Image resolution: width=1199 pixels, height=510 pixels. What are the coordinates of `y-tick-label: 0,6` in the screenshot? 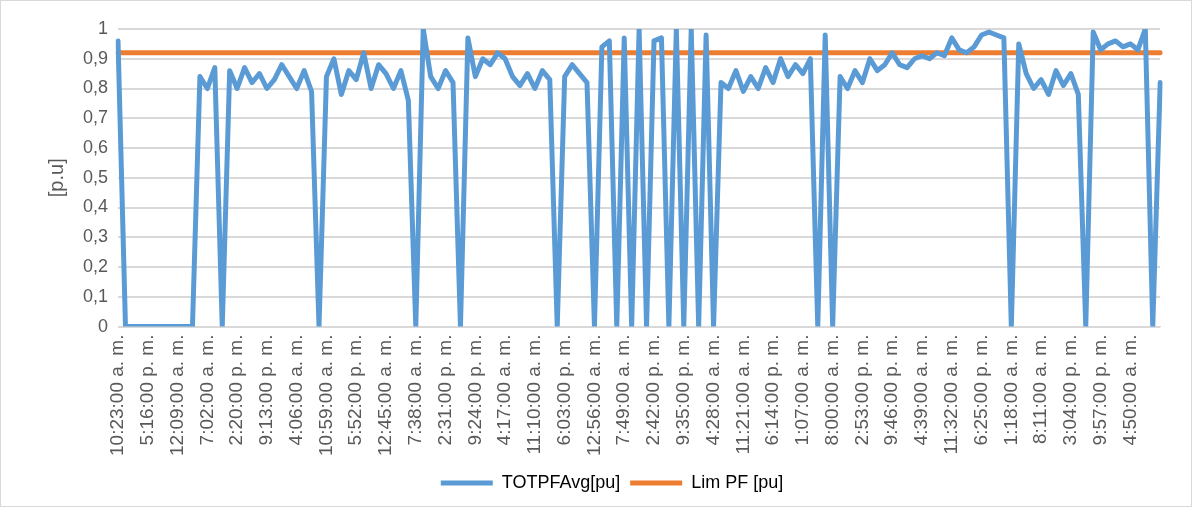 It's located at (95, 146).